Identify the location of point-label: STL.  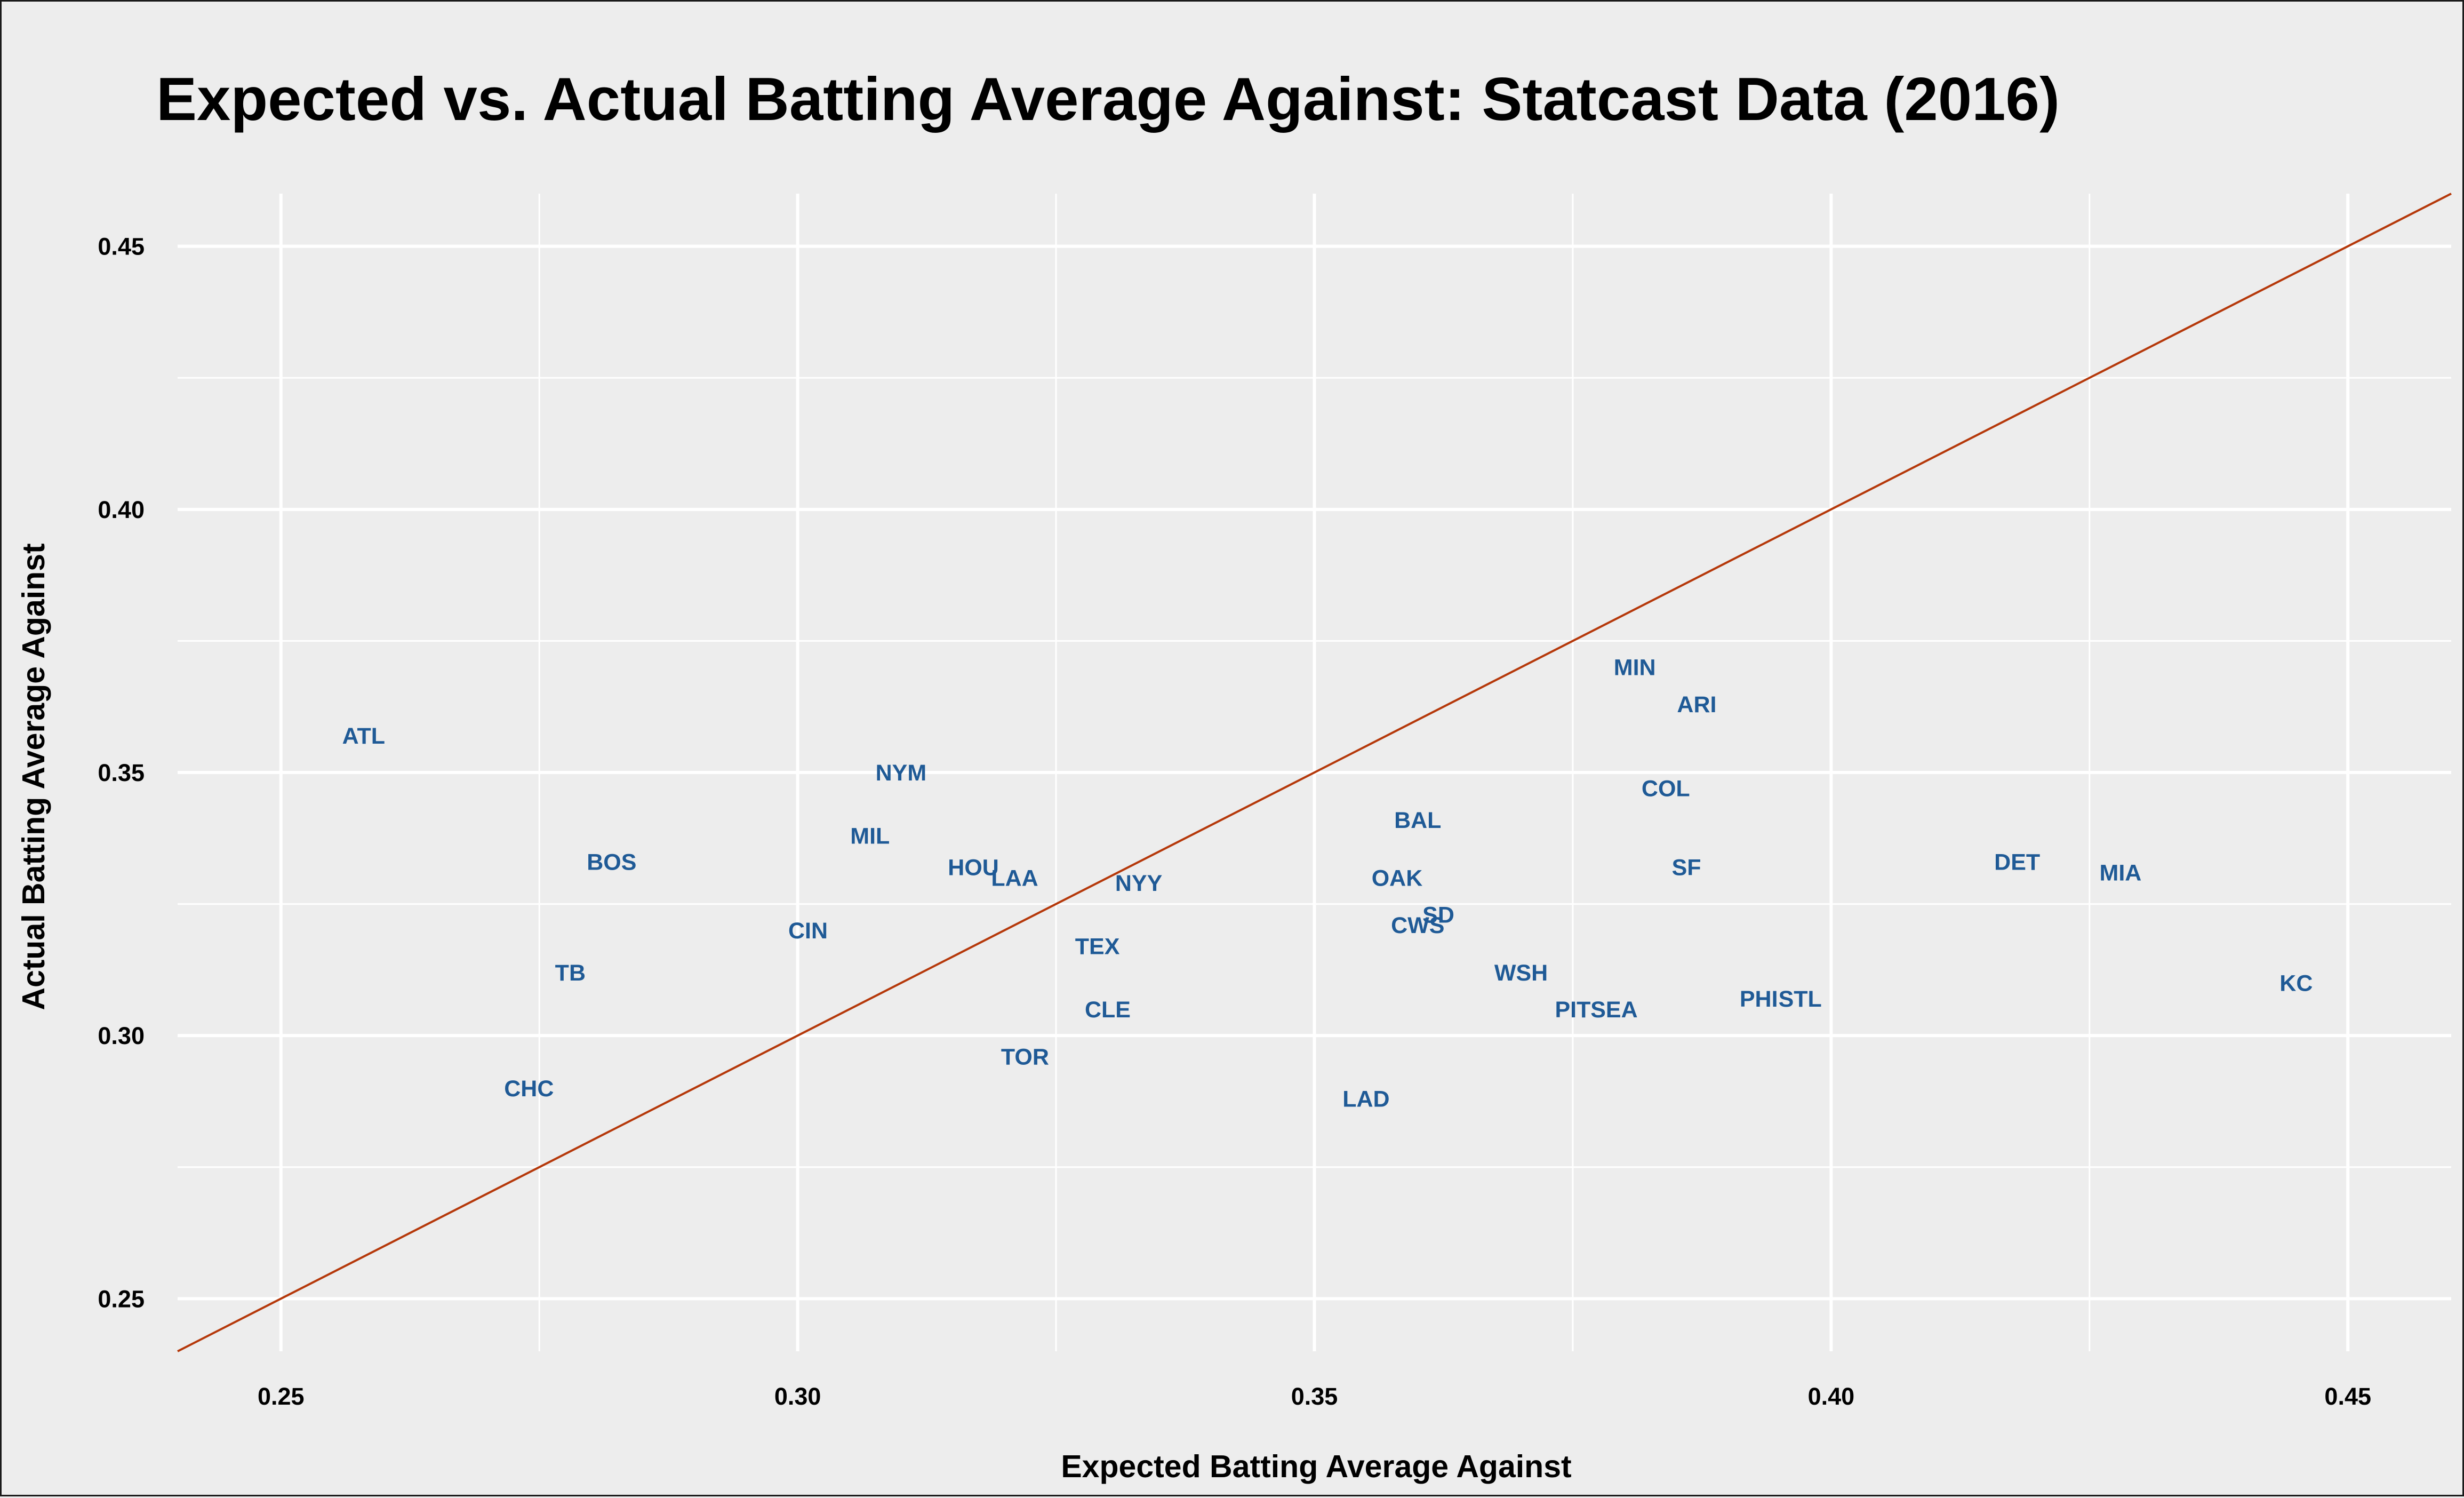
(1800, 999).